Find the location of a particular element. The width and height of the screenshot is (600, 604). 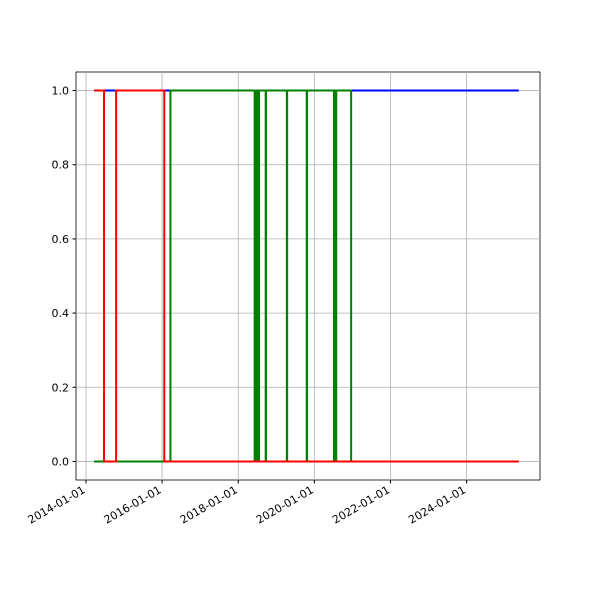

x-tick-label: 2020-01-01 is located at coordinates (285, 504).